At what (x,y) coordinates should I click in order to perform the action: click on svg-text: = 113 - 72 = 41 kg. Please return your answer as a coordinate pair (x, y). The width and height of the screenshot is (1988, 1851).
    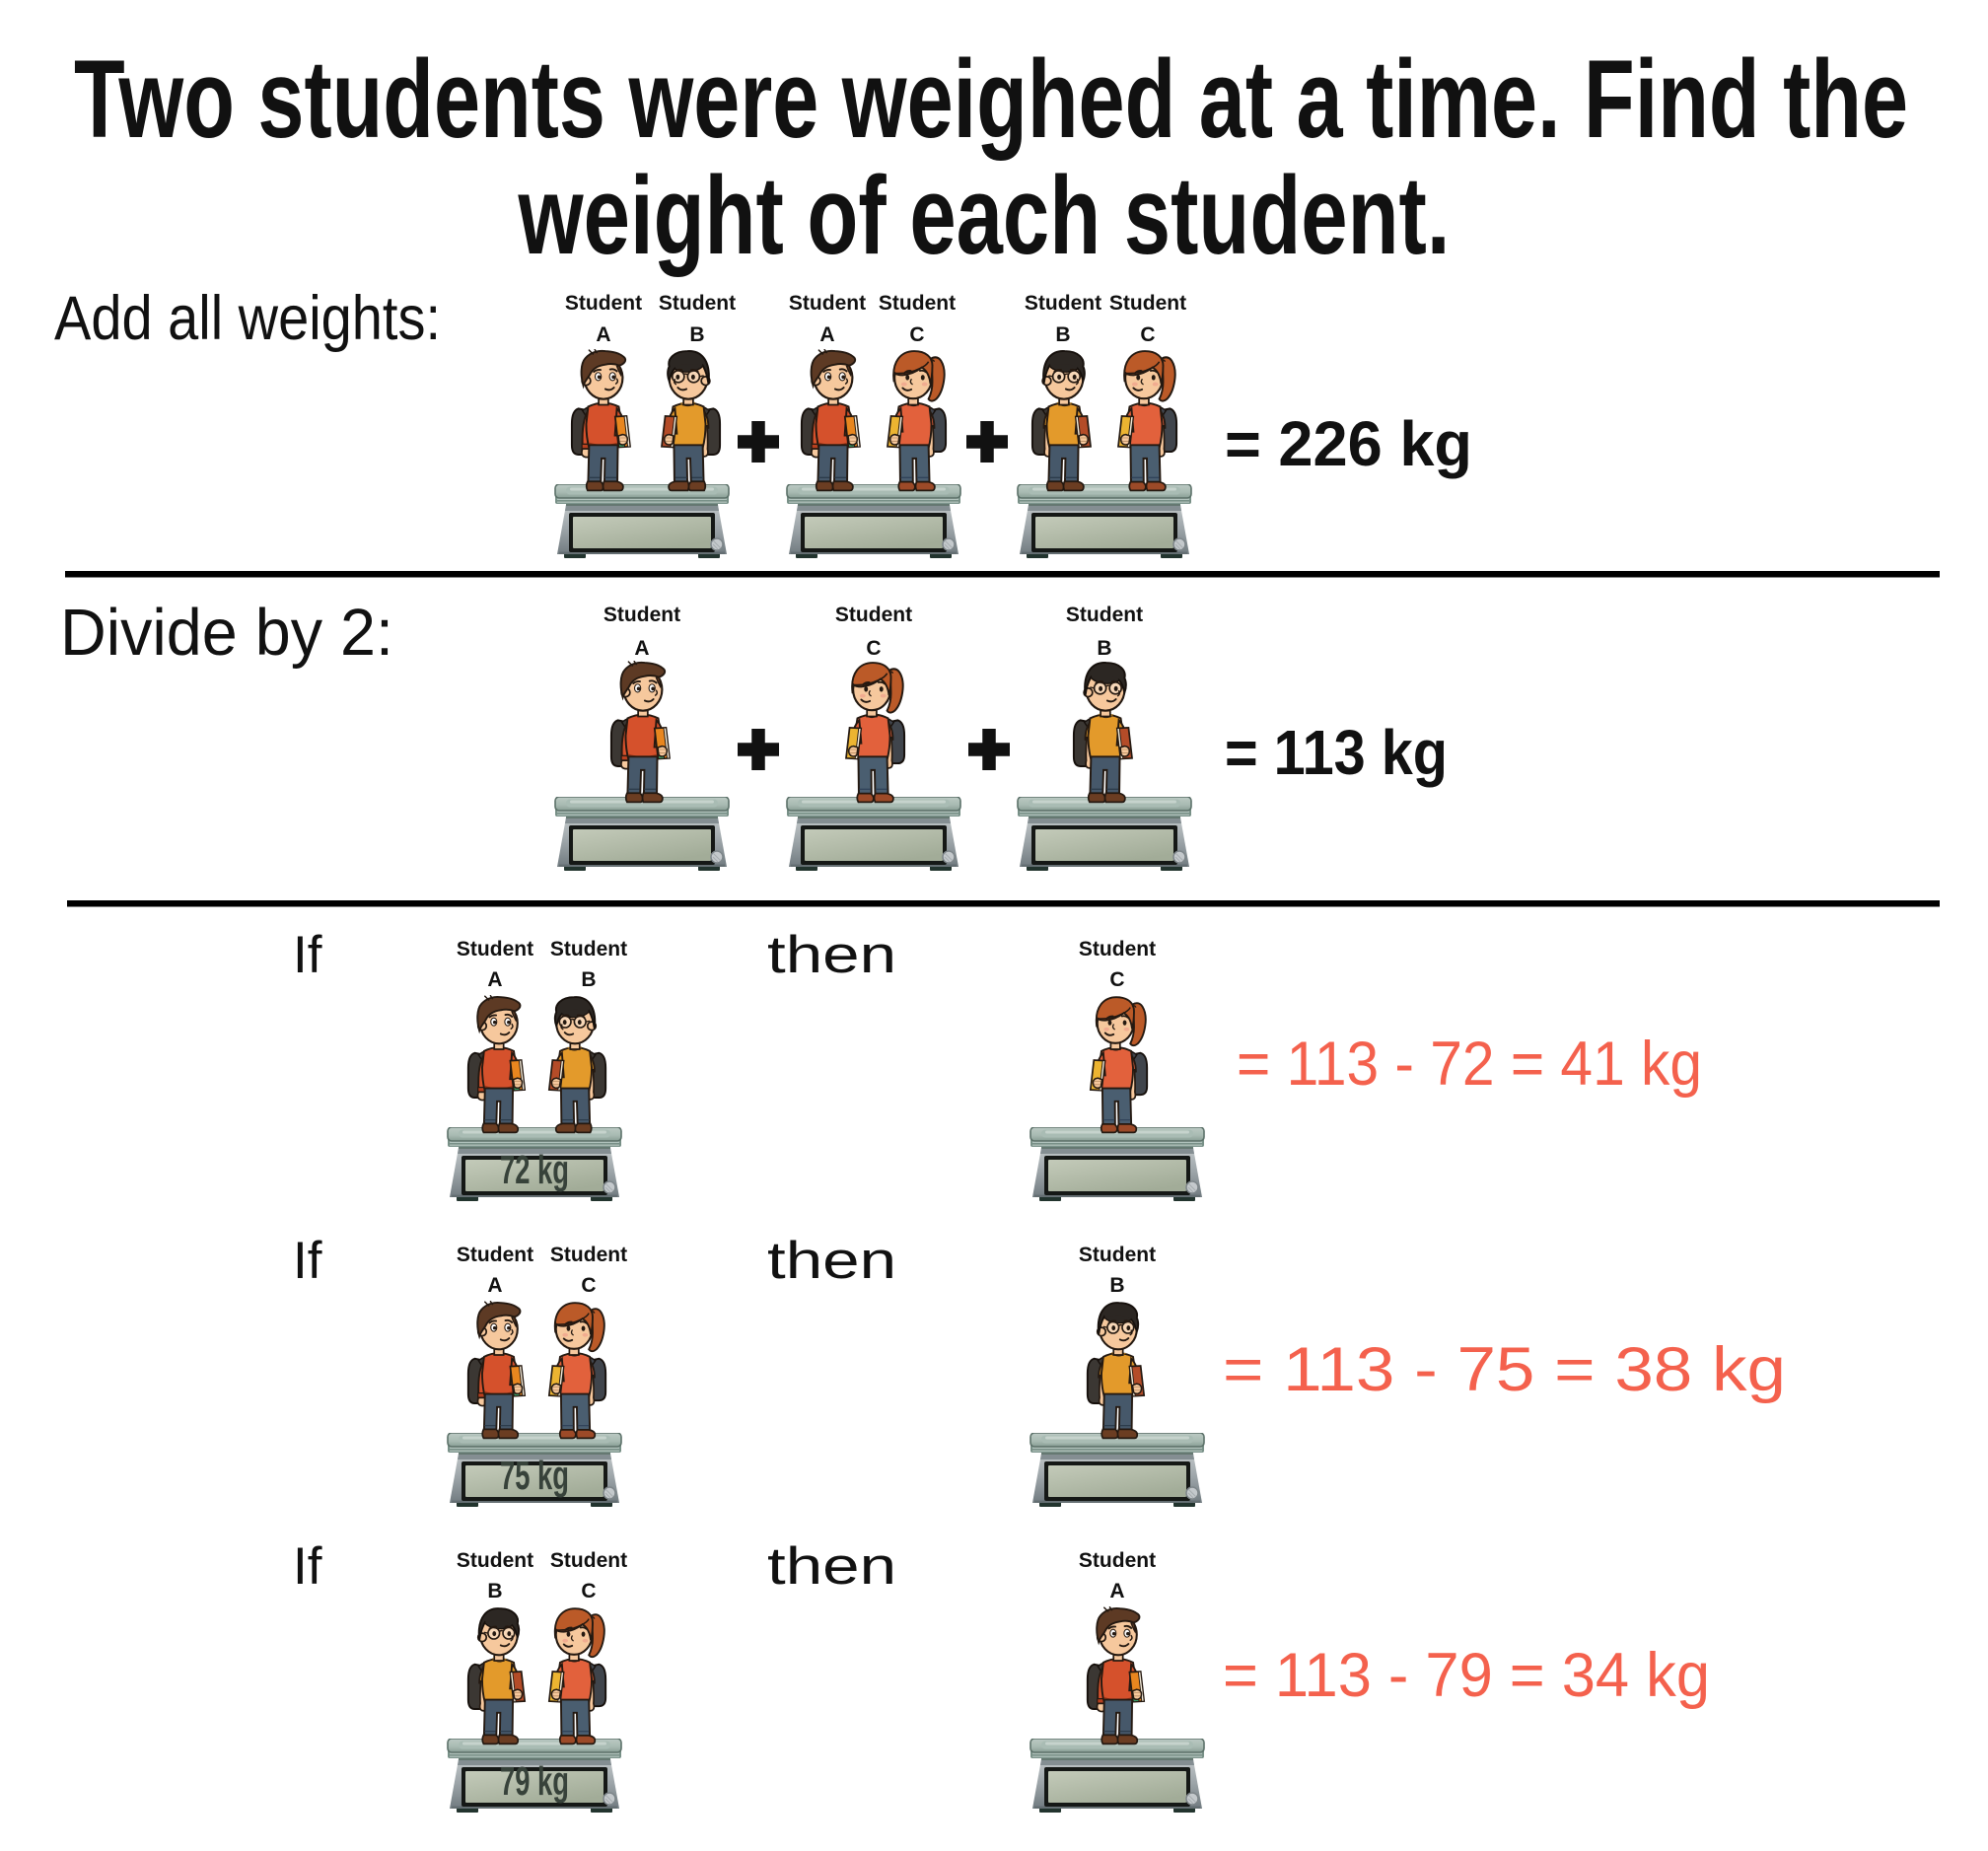
    Looking at the image, I should click on (1469, 1065).